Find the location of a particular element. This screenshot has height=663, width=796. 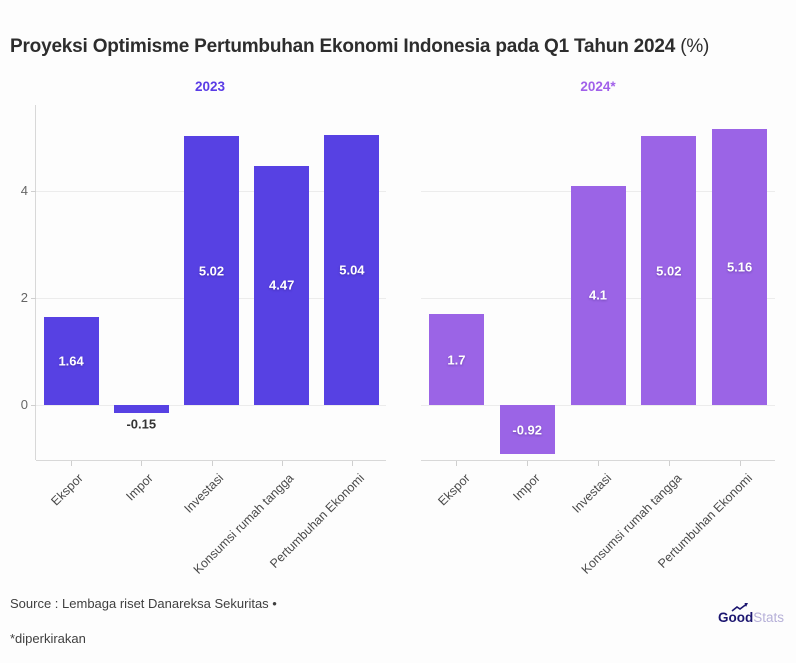

bar-2024-impor is located at coordinates (527, 430).